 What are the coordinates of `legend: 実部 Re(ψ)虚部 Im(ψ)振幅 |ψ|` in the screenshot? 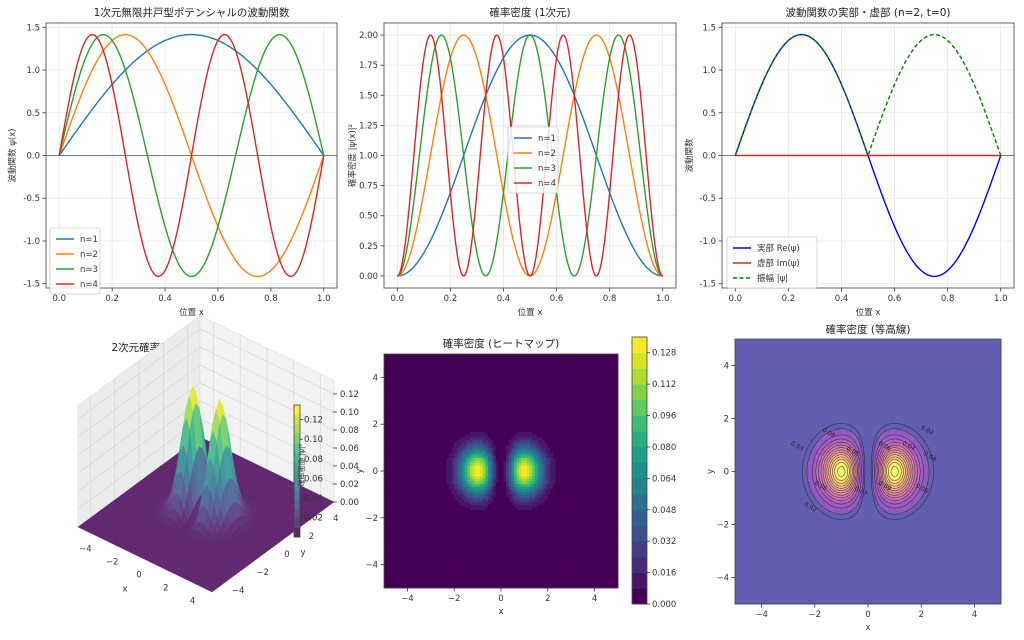 It's located at (772, 262).